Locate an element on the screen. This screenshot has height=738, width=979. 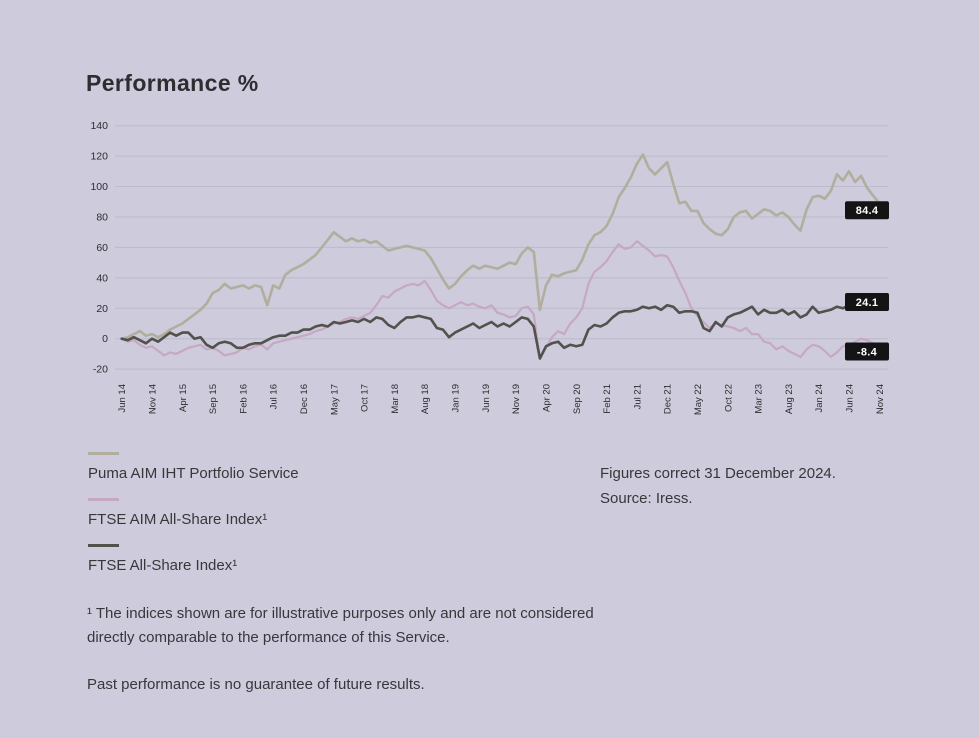
legend-item-puma-aim-iht: Puma AIM IHT Portfolio Service is located at coordinates (193, 467).